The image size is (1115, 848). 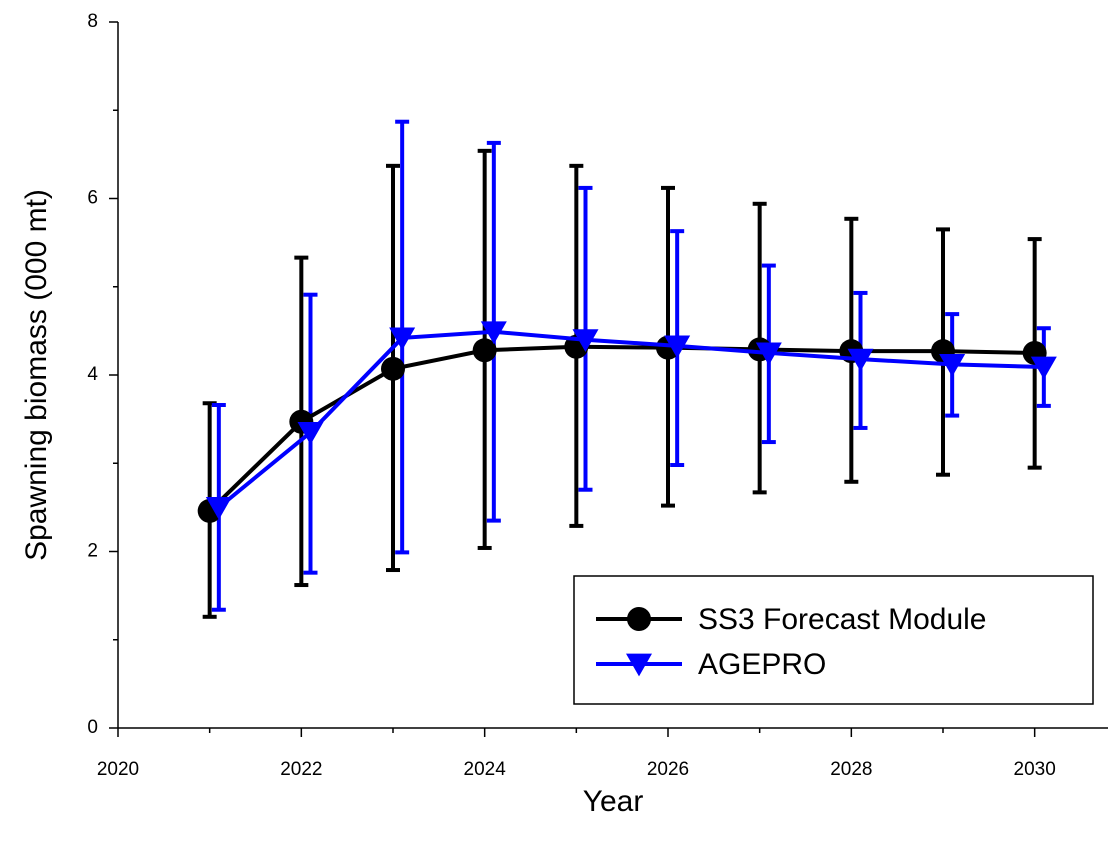 What do you see at coordinates (485, 769) in the screenshot?
I see `x-tick-label: 2024` at bounding box center [485, 769].